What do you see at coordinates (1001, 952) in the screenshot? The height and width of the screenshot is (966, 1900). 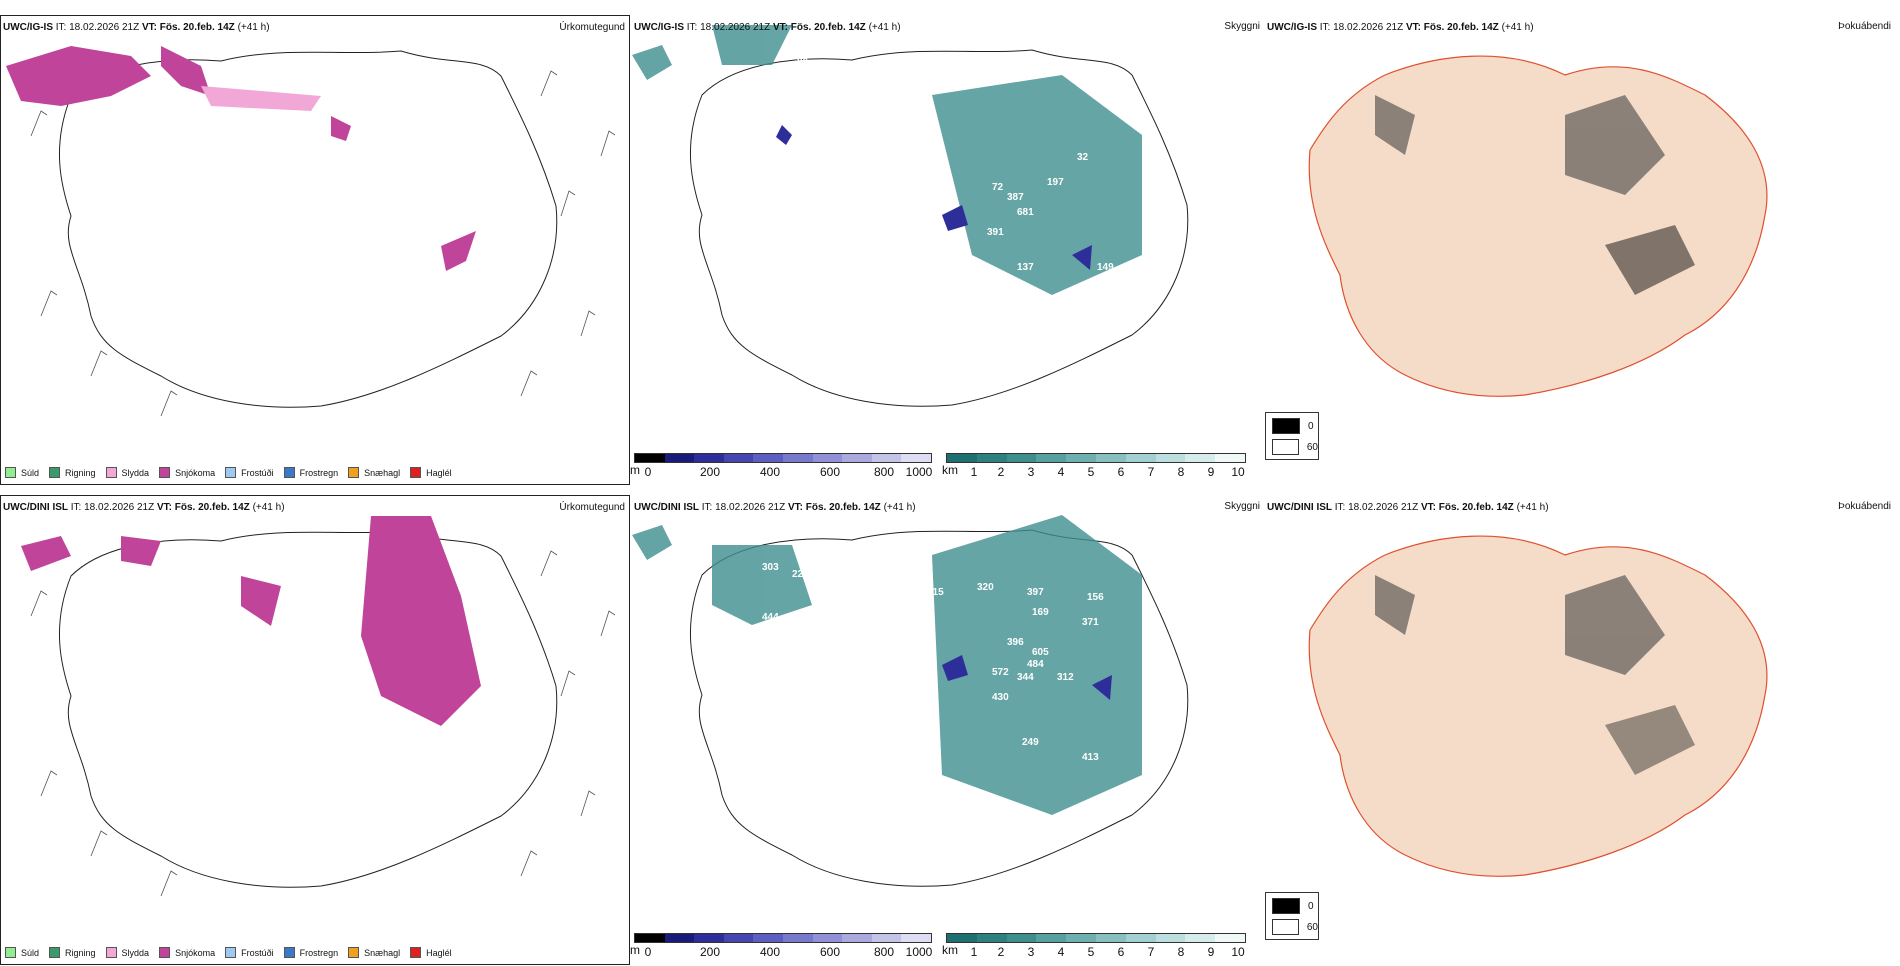 I see `cbar-tick: 2` at bounding box center [1001, 952].